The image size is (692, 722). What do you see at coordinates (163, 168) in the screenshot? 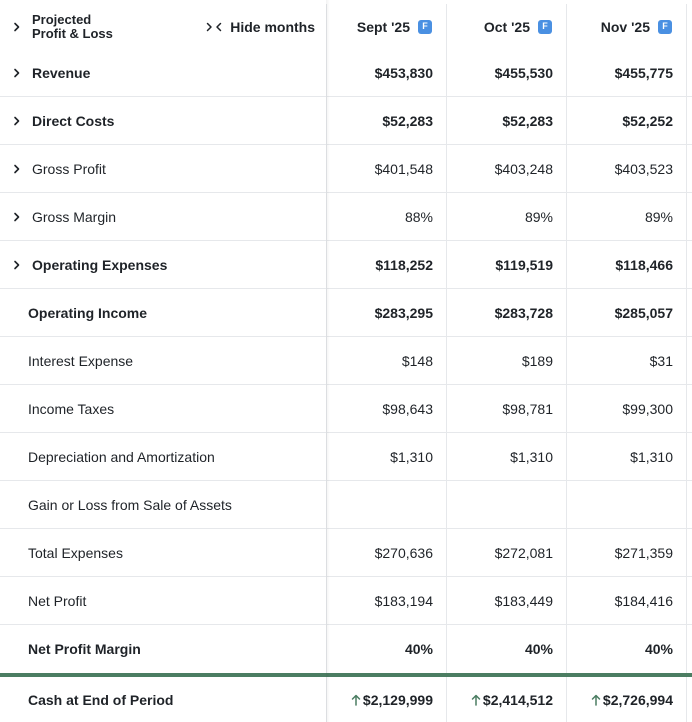
I see `row-label-cell: Gross Profit` at bounding box center [163, 168].